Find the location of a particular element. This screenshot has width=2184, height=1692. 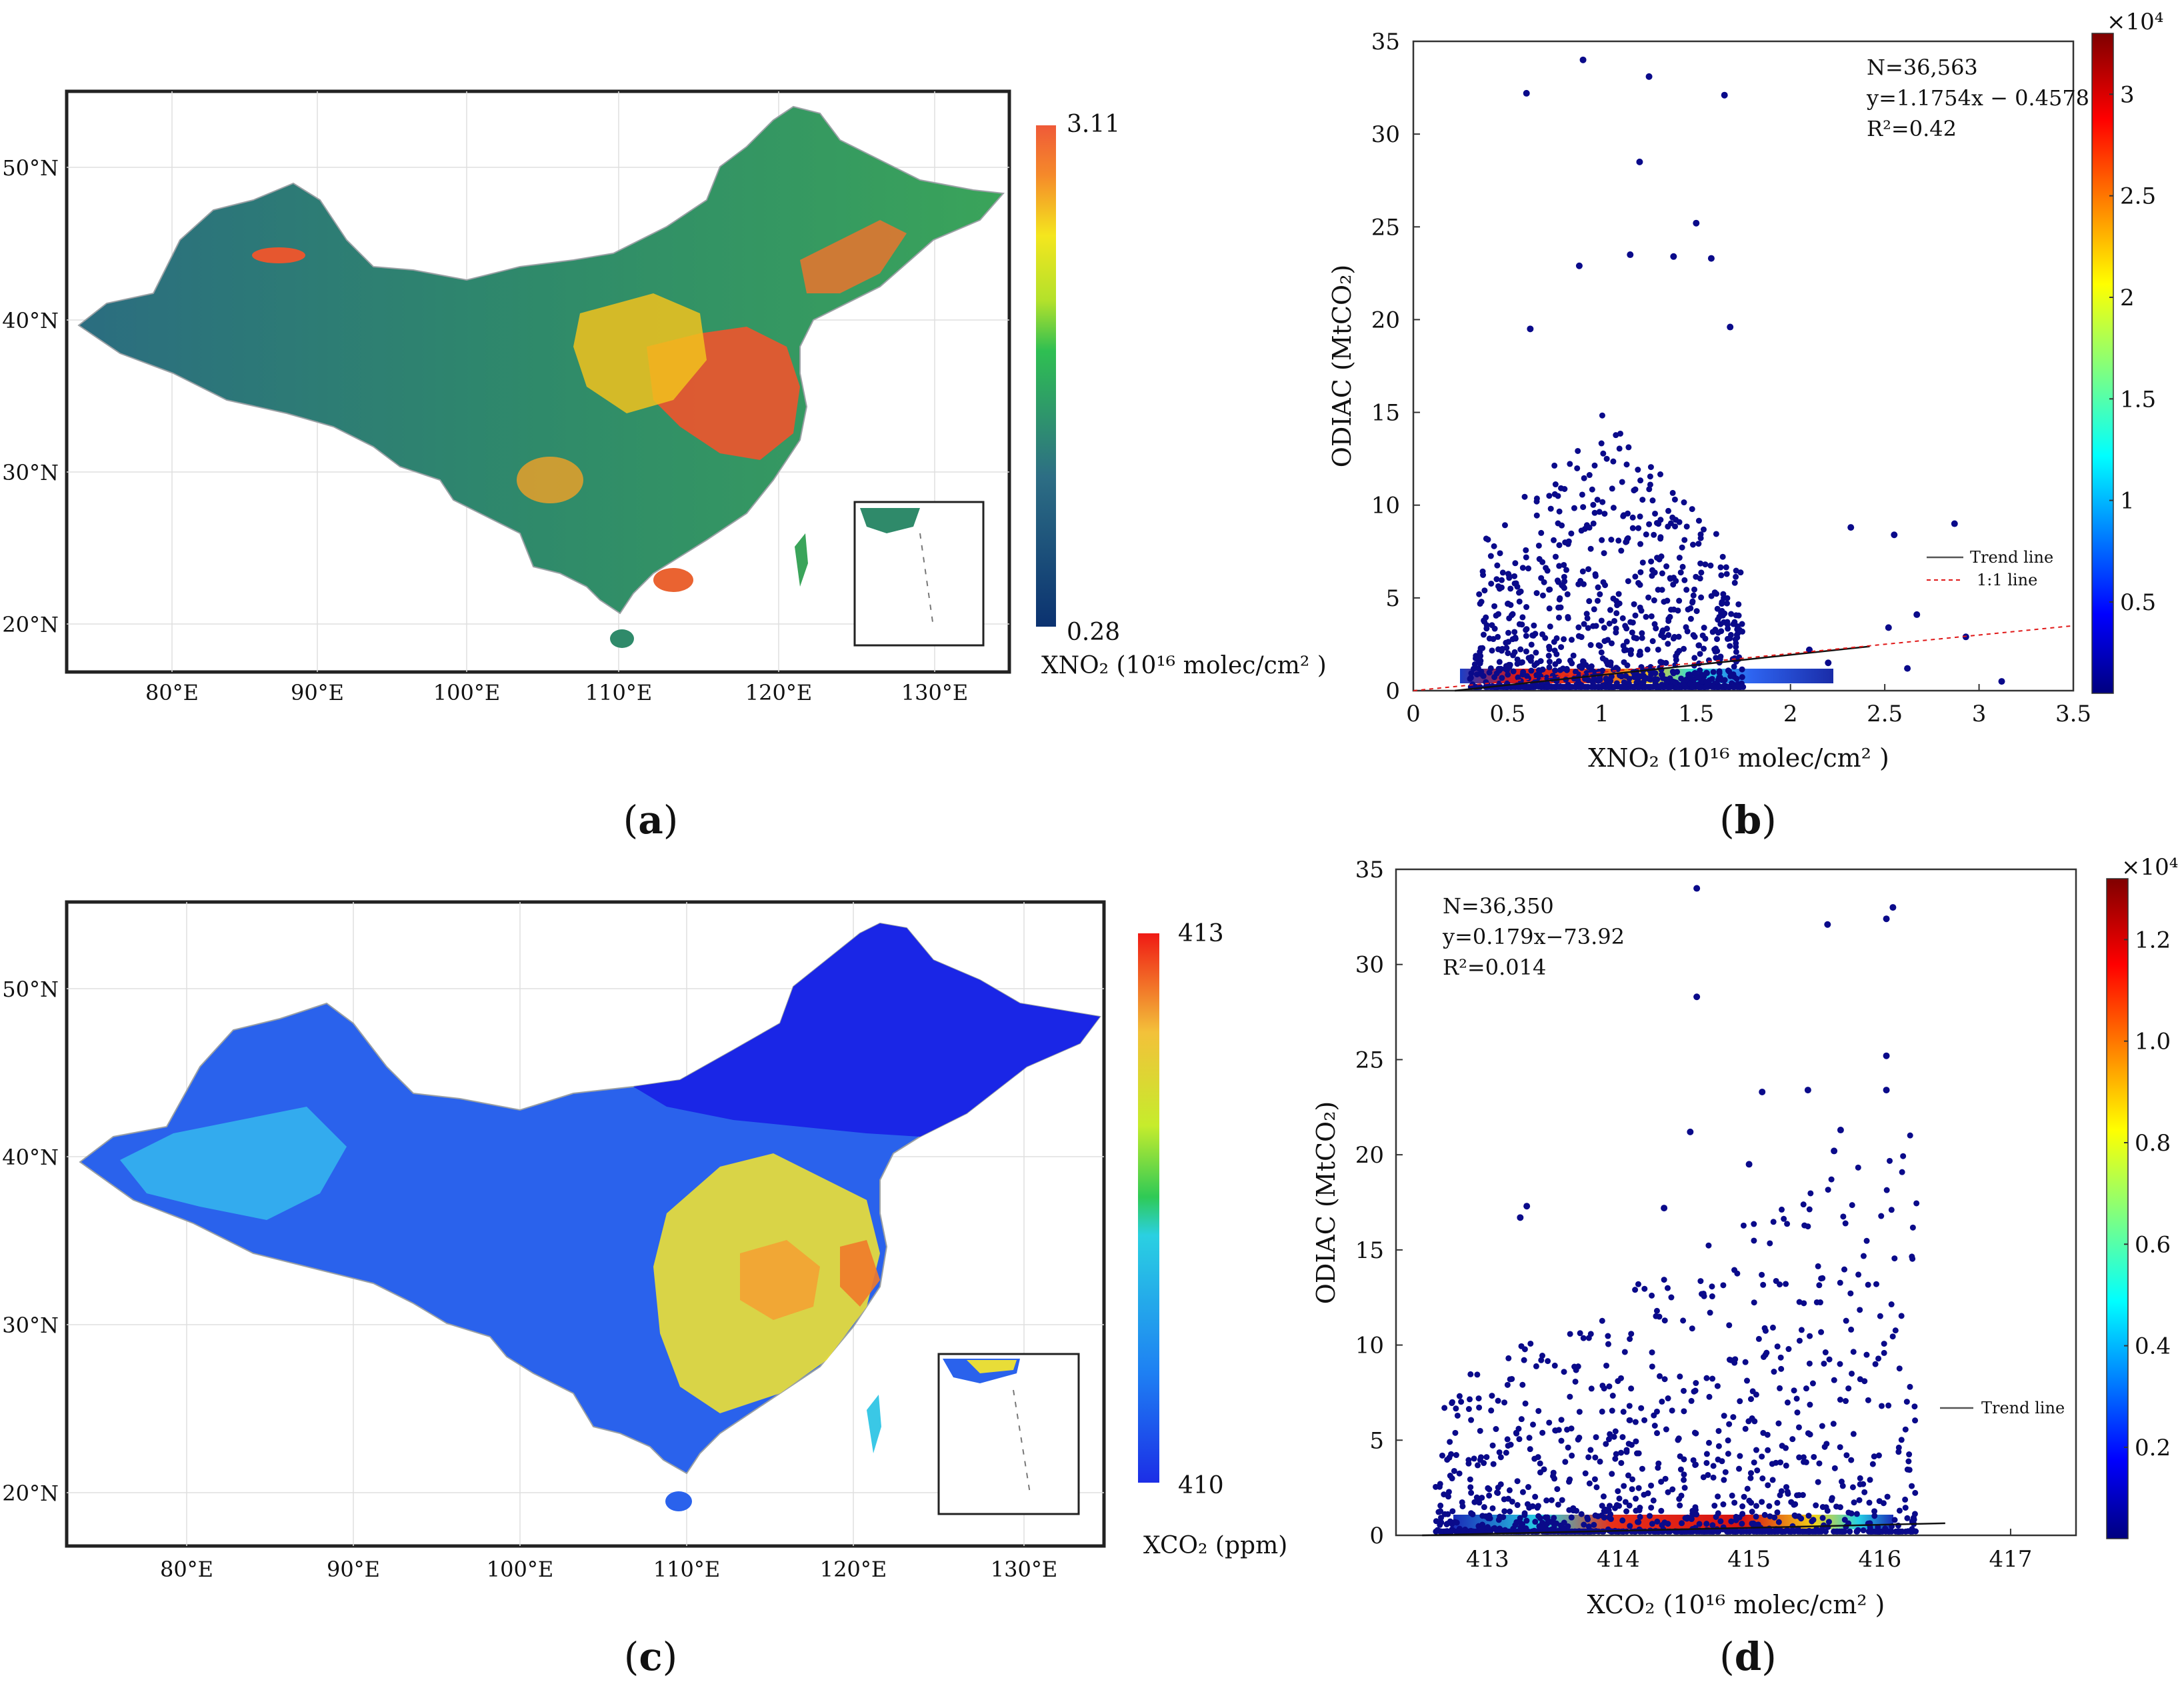

colorbar-tick-label: 0.6 is located at coordinates (2153, 1244).